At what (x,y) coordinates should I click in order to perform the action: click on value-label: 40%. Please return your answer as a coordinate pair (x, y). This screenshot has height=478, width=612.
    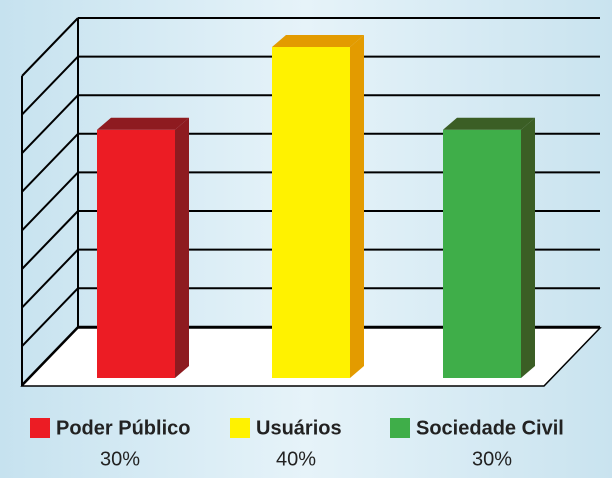
    Looking at the image, I should click on (296, 459).